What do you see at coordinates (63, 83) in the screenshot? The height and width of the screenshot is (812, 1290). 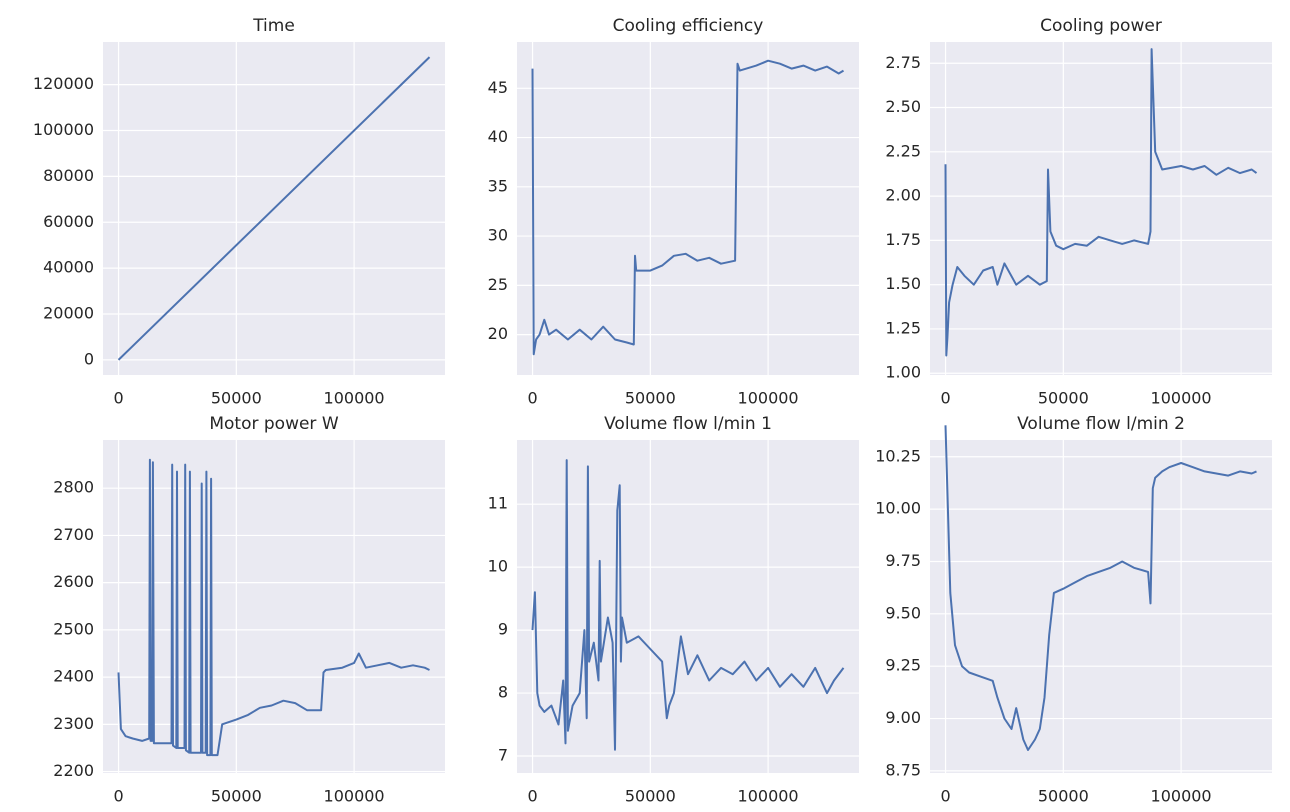 I see `y-tick-label: 120000` at bounding box center [63, 83].